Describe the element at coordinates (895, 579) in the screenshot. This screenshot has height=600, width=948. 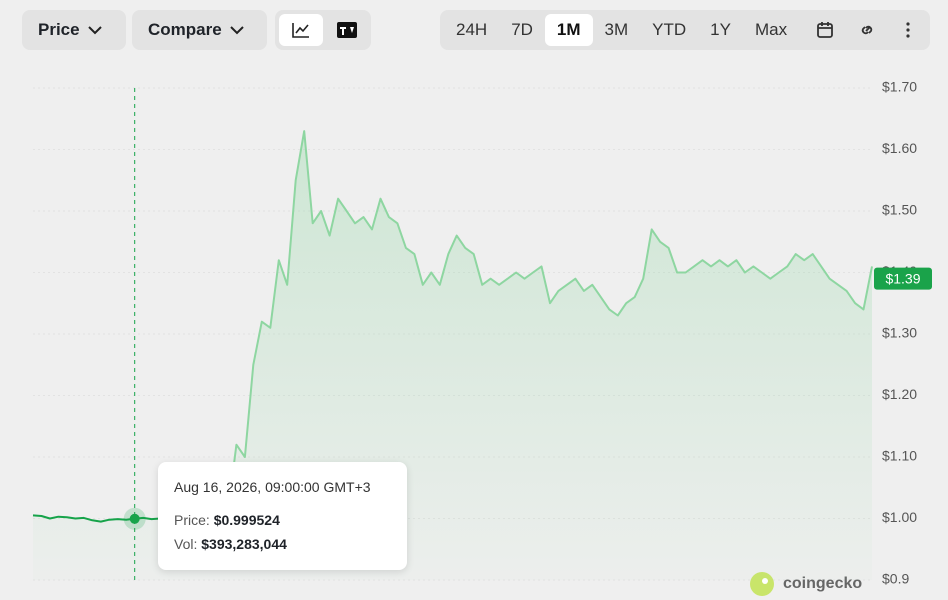
I see `y-tick-label: $0.9` at that location.